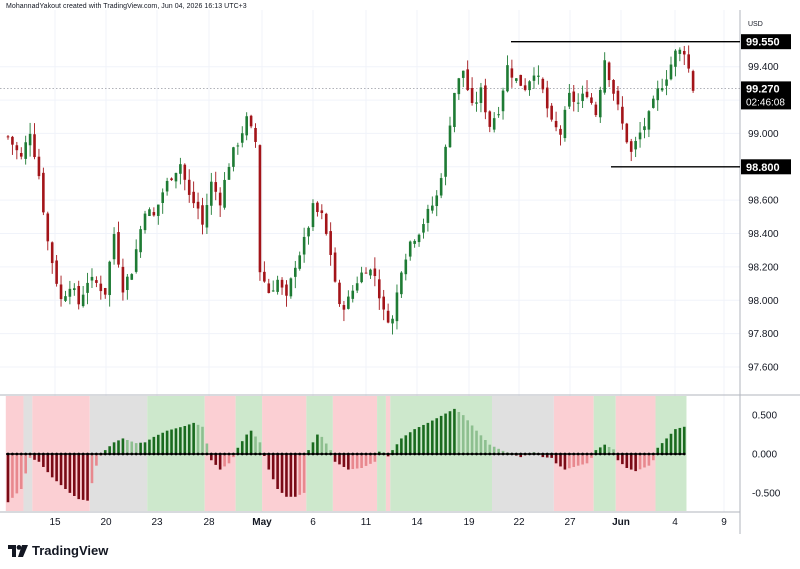  I want to click on current-price-badge-label: 99.270, so click(763, 89).